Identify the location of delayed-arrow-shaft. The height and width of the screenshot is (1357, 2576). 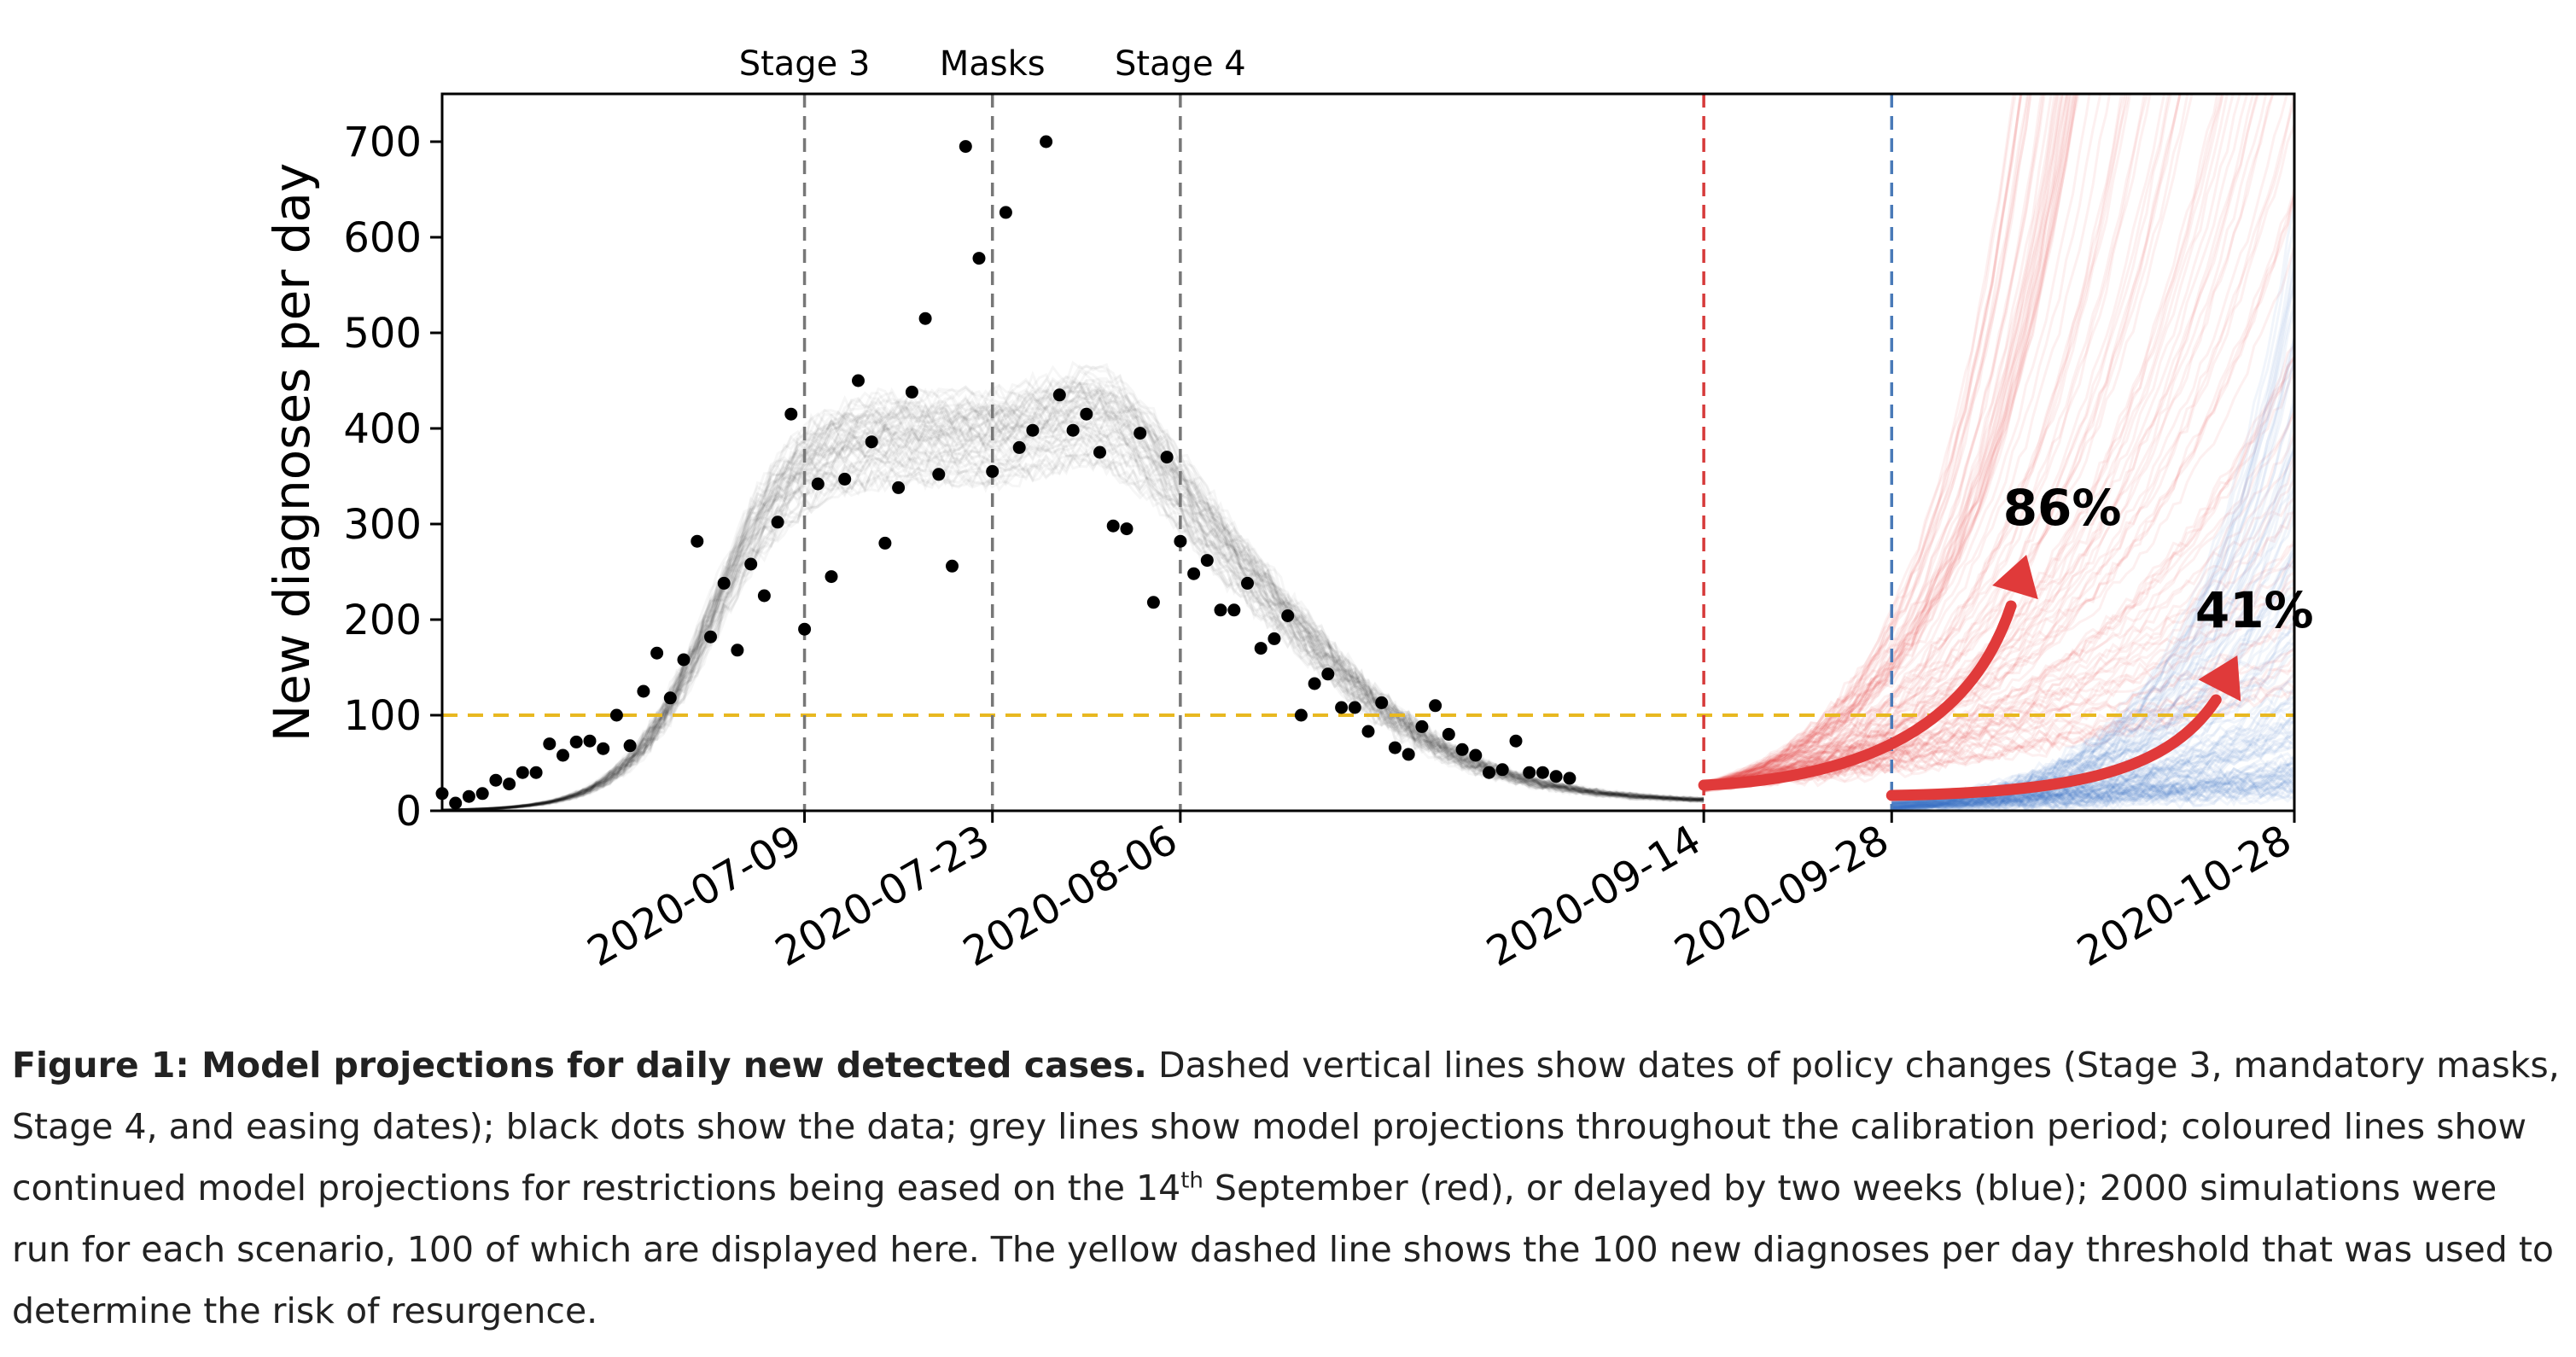
(2053, 747).